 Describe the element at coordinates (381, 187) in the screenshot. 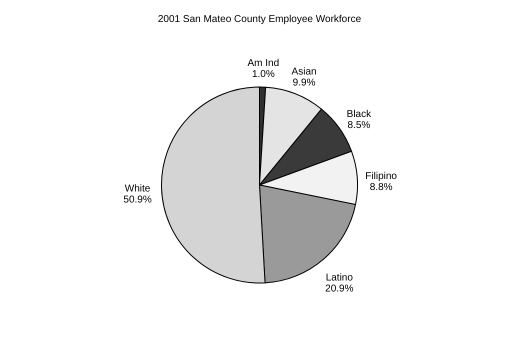

I see `data-label: 8.8%` at that location.